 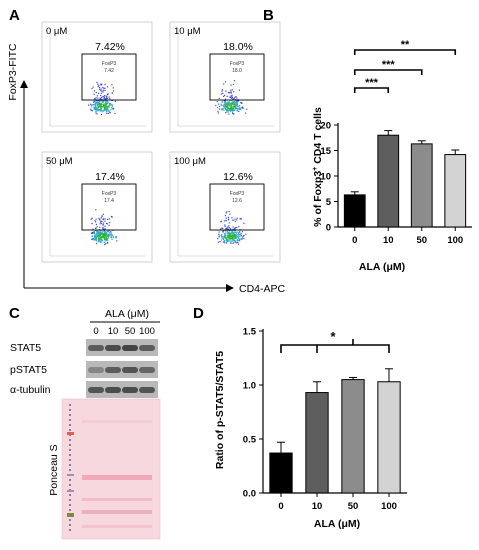 What do you see at coordinates (382, 267) in the screenshot?
I see `chart-b-x-axis-label: ALA (μM)` at bounding box center [382, 267].